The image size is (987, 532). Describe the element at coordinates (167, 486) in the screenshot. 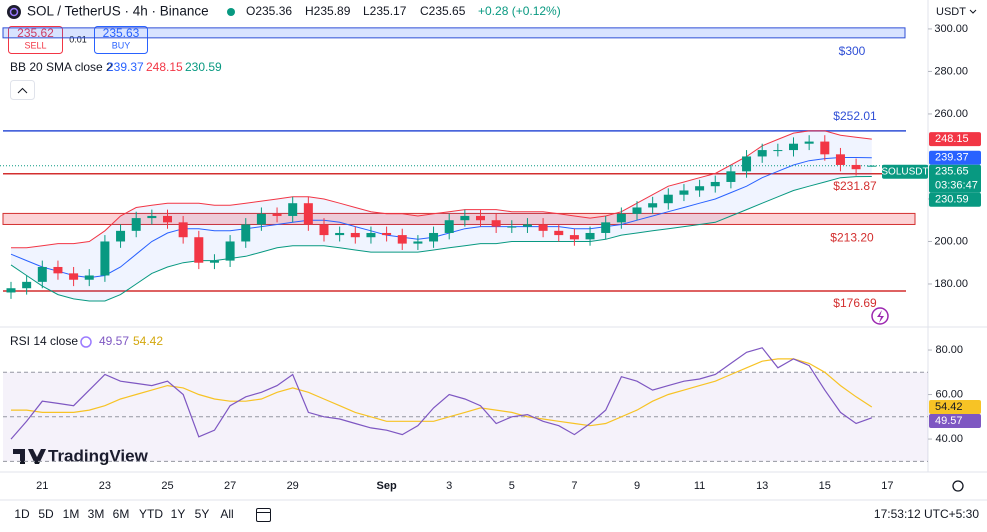

I see `x-tick-label: 25` at that location.